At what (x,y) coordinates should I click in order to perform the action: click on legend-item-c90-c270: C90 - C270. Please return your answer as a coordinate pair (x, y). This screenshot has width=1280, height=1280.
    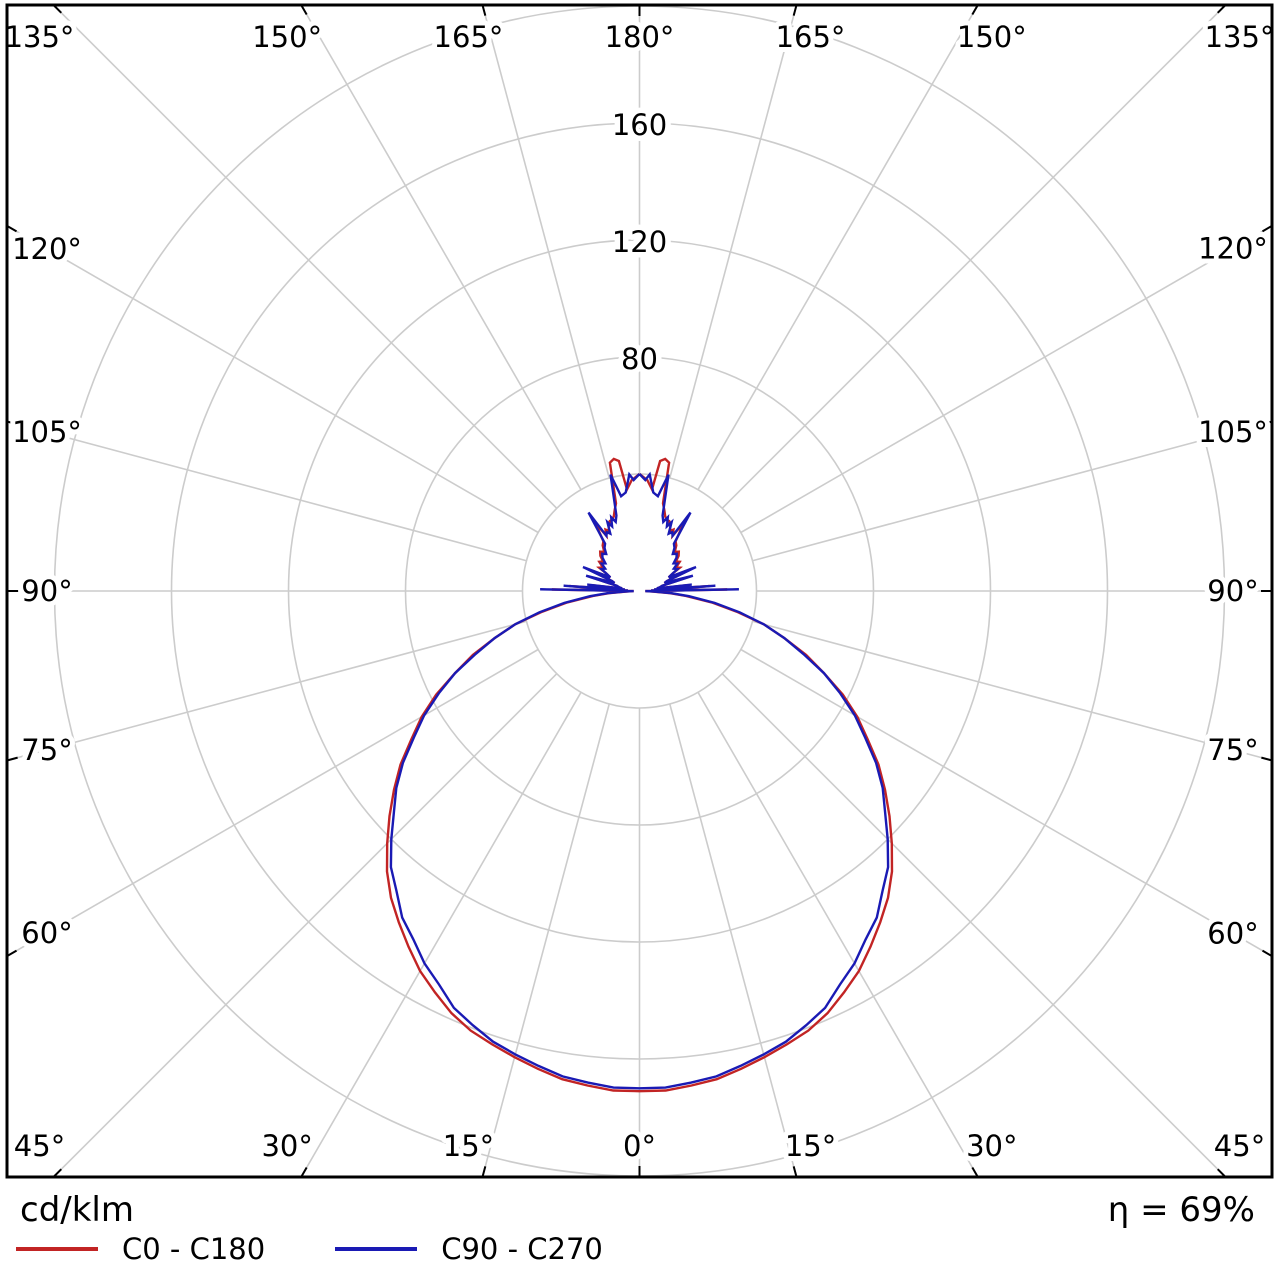
    Looking at the image, I should click on (469, 1249).